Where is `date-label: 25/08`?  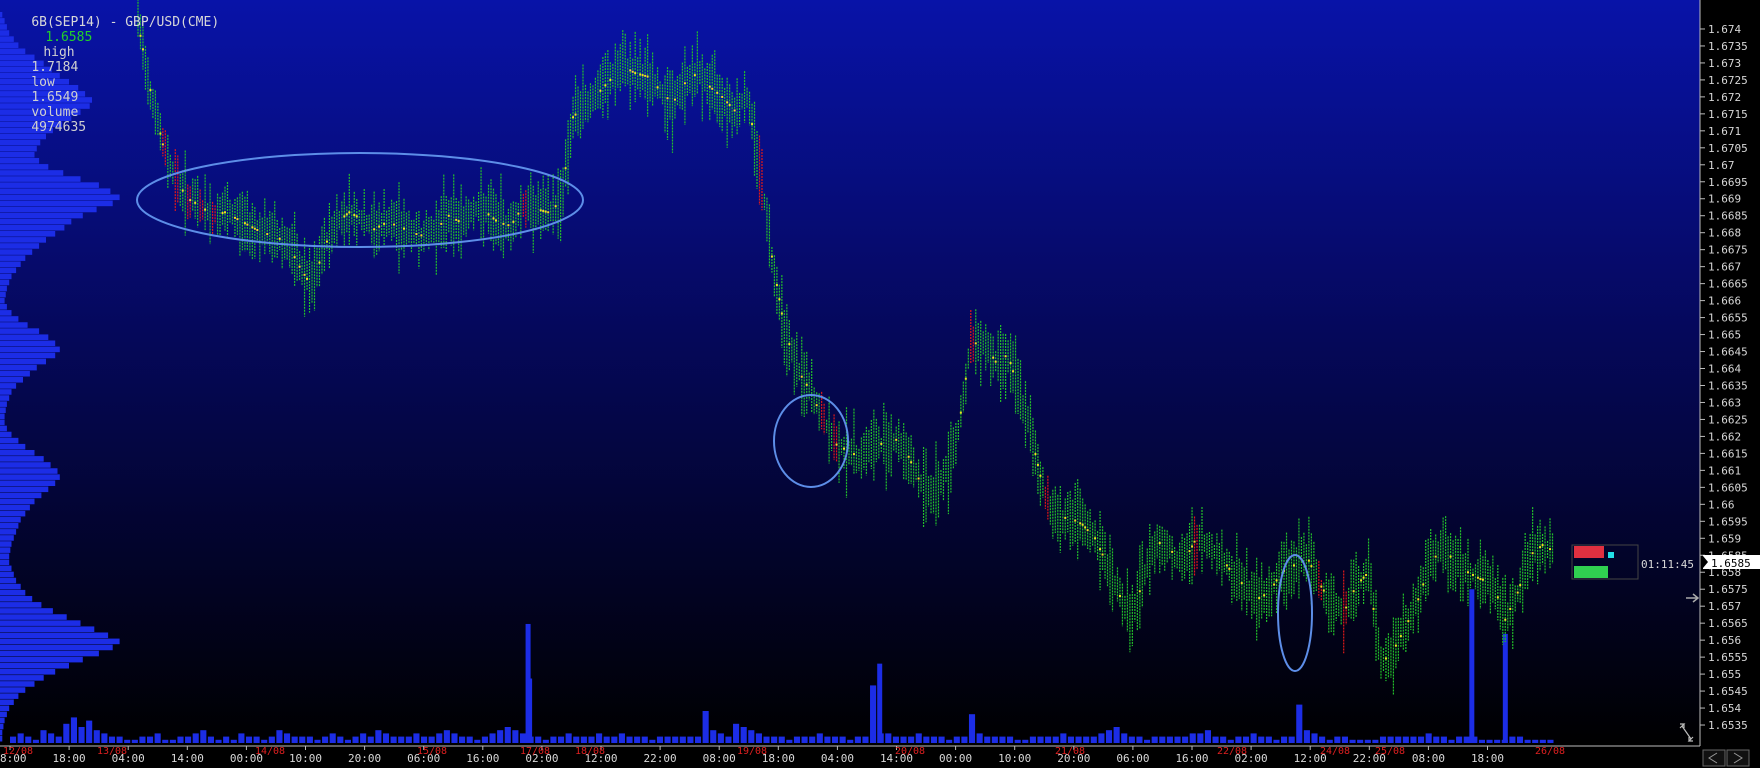
date-label: 25/08 is located at coordinates (1390, 751).